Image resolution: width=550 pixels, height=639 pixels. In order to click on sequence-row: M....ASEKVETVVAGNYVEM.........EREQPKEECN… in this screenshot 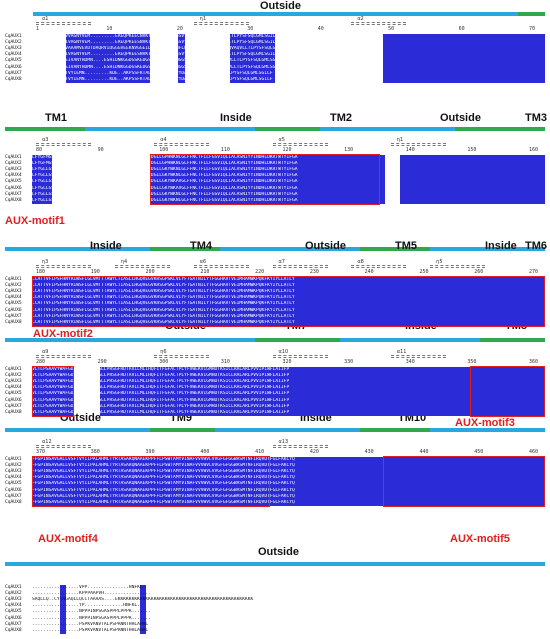, I will do `click(155, 36)`.